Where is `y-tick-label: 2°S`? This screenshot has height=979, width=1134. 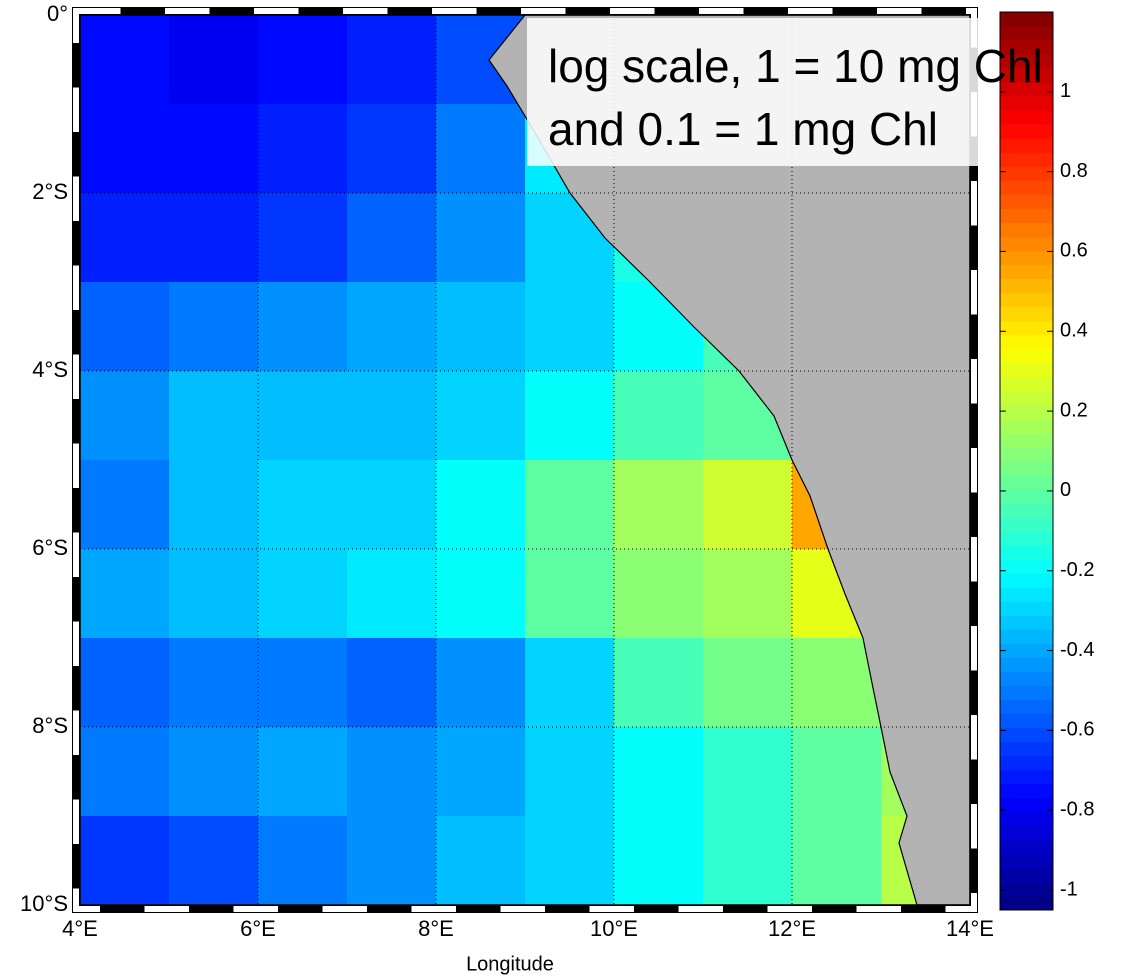 y-tick-label: 2°S is located at coordinates (50, 191).